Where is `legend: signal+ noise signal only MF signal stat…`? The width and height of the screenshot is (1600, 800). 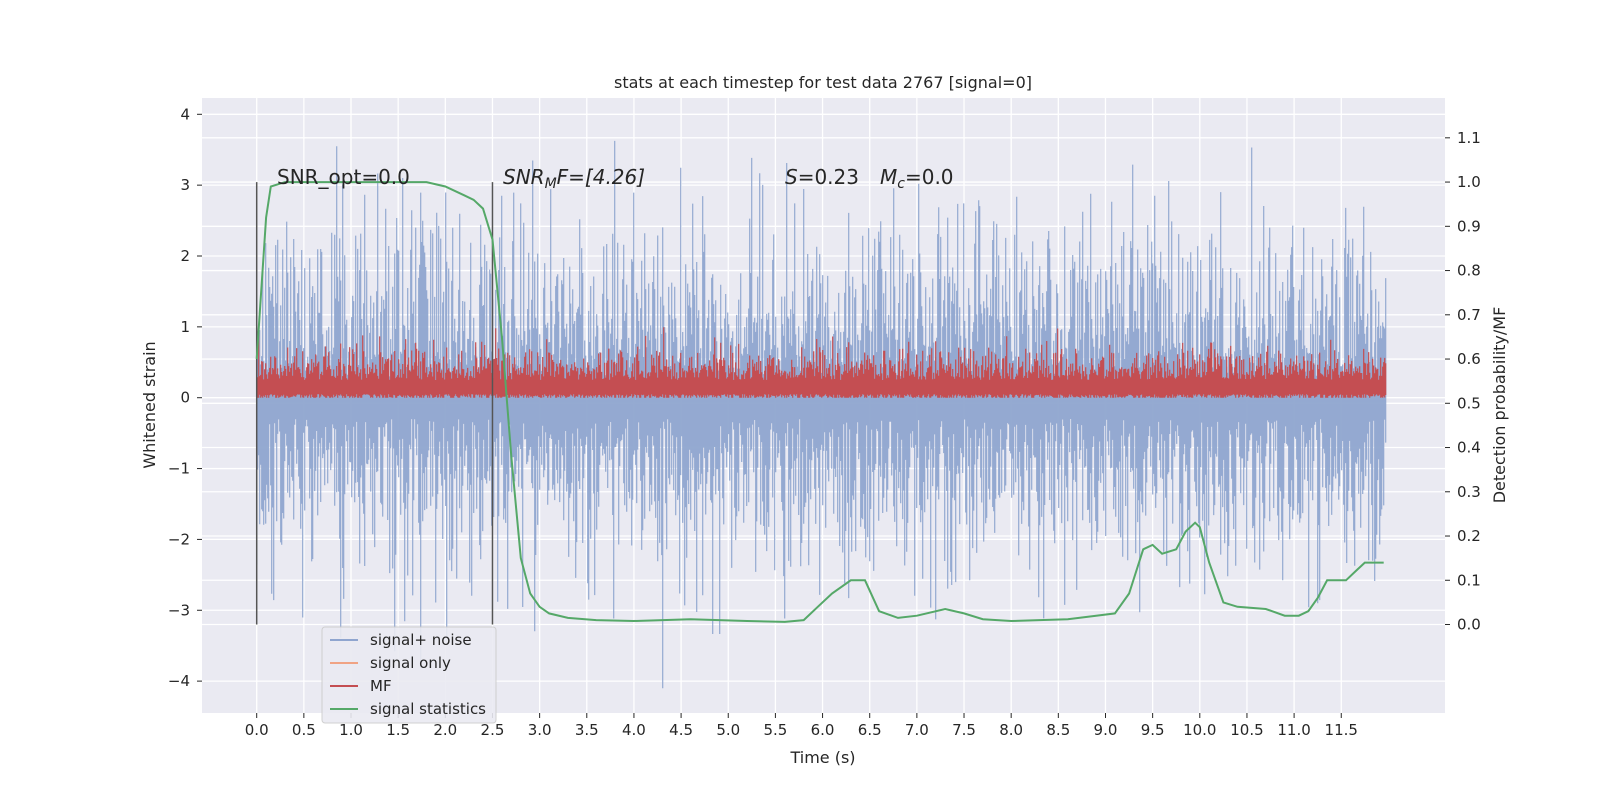
legend: signal+ noise signal only MF signal stat… is located at coordinates (409, 675).